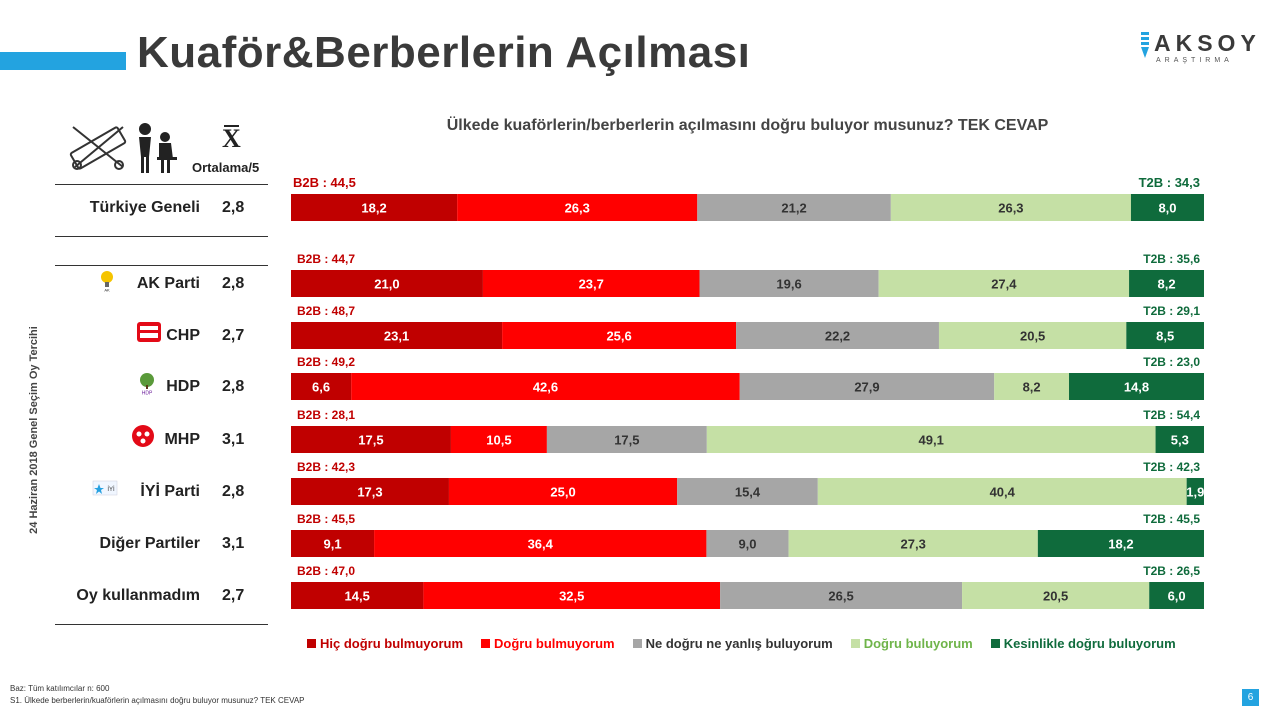  I want to click on bar-value-label: 14,8, so click(1136, 387).